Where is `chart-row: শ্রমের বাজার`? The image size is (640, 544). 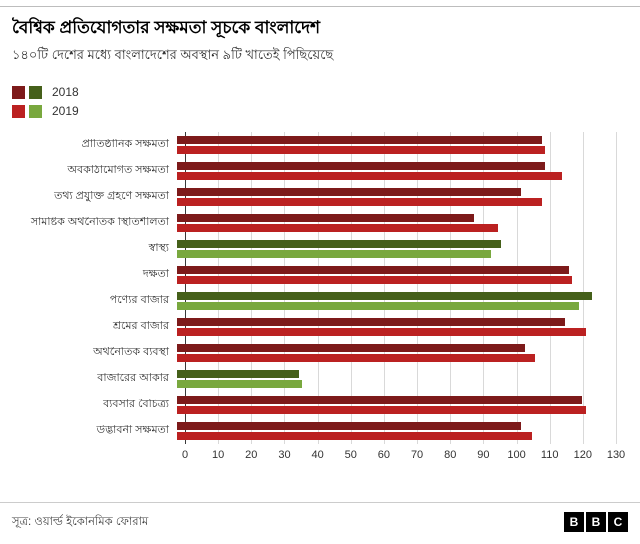
chart-row: শ্রমের বাজার is located at coordinates (314, 327).